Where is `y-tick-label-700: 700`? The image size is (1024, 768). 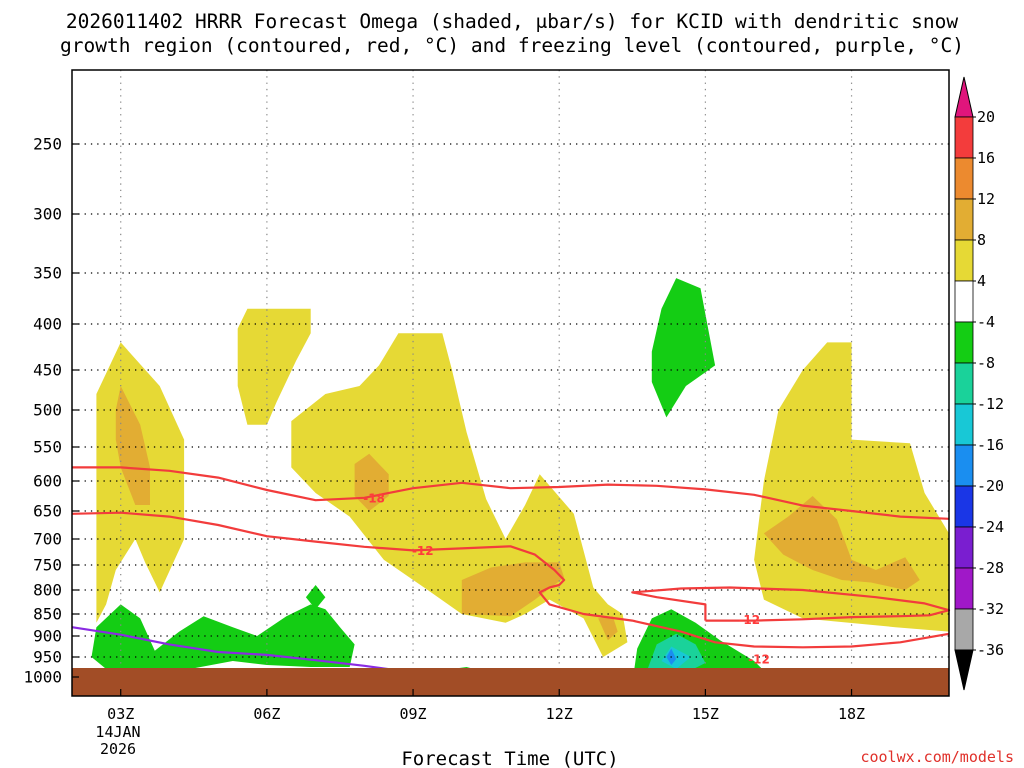
y-tick-label-700: 700 is located at coordinates (47, 539).